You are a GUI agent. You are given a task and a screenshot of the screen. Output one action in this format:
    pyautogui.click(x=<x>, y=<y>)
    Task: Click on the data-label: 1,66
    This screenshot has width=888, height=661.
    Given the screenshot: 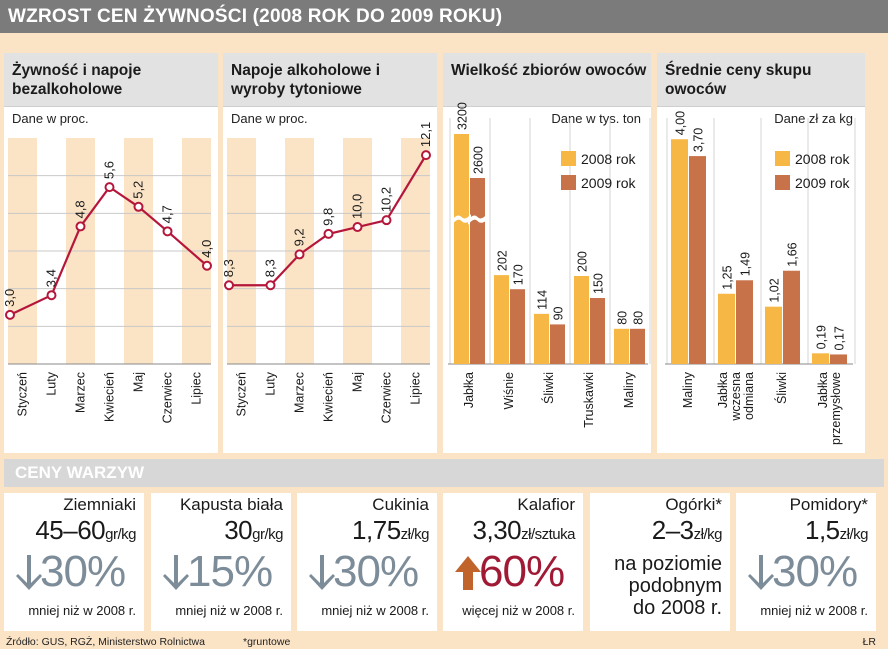 What is the action you would take?
    pyautogui.click(x=793, y=254)
    